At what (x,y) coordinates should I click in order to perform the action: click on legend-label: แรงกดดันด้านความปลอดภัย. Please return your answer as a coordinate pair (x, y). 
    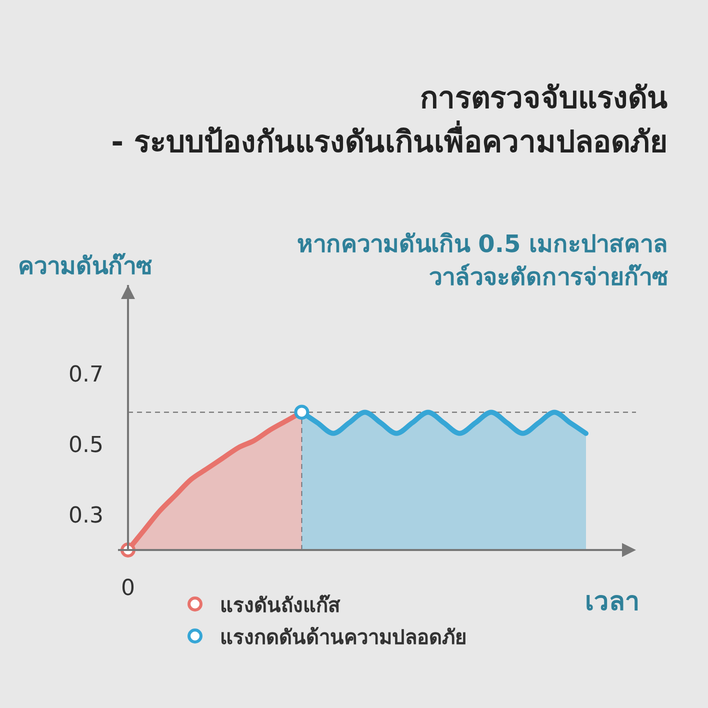
    Looking at the image, I should click on (343, 637).